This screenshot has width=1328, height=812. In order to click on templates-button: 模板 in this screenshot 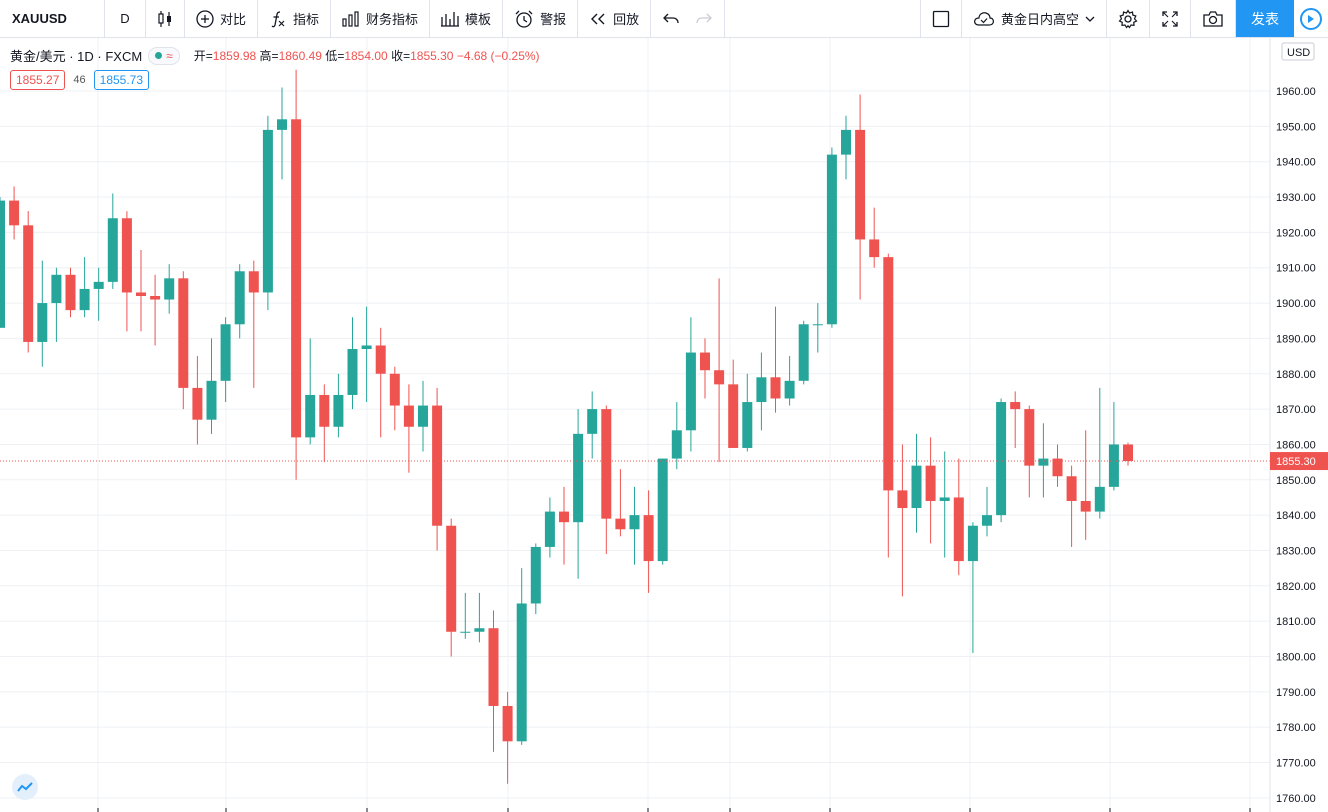, I will do `click(467, 18)`.